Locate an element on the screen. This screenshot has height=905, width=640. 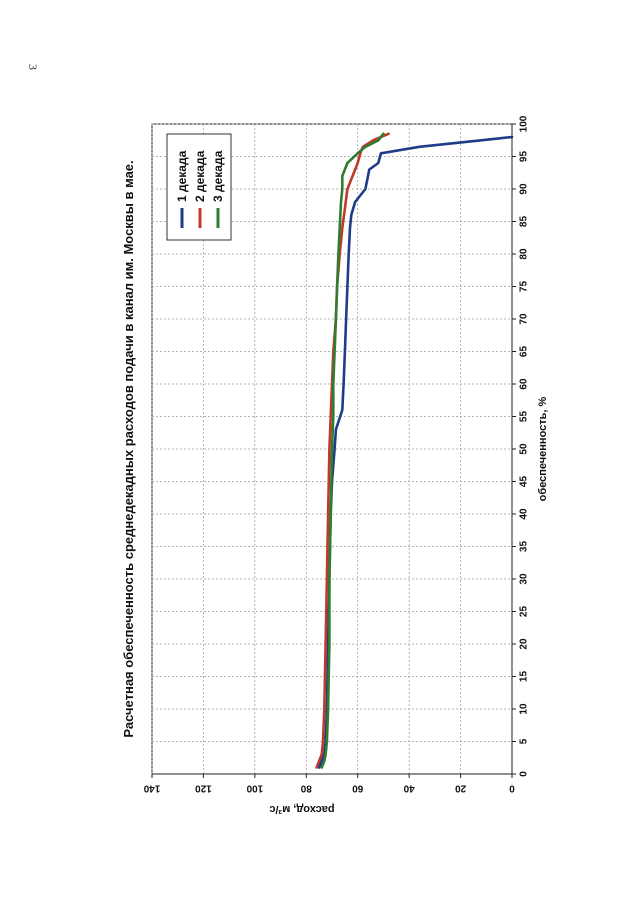
x-tick-label: 0 is located at coordinates (524, 774).